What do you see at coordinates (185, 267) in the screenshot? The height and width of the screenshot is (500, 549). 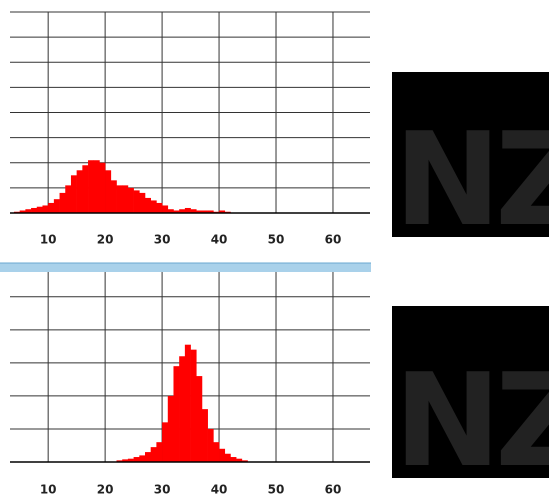 I see `separator` at bounding box center [185, 267].